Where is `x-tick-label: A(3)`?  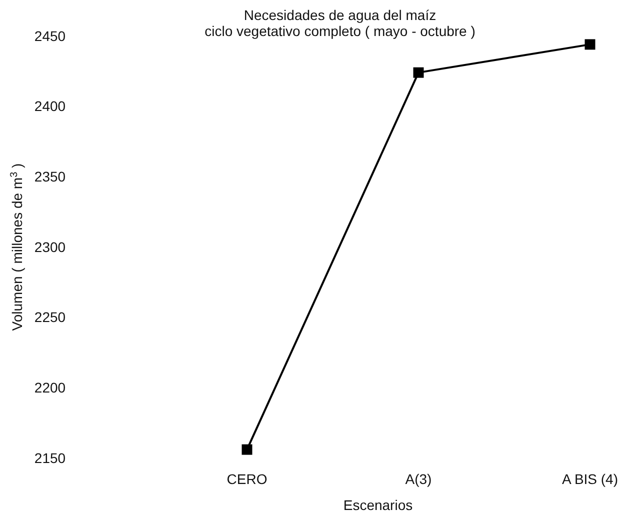 x-tick-label: A(3) is located at coordinates (418, 479).